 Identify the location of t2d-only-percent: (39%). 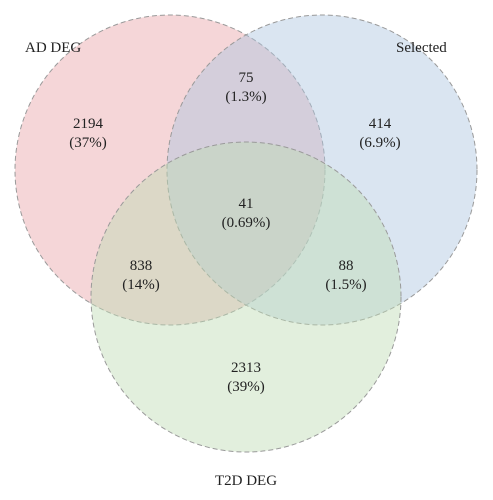
(246, 387).